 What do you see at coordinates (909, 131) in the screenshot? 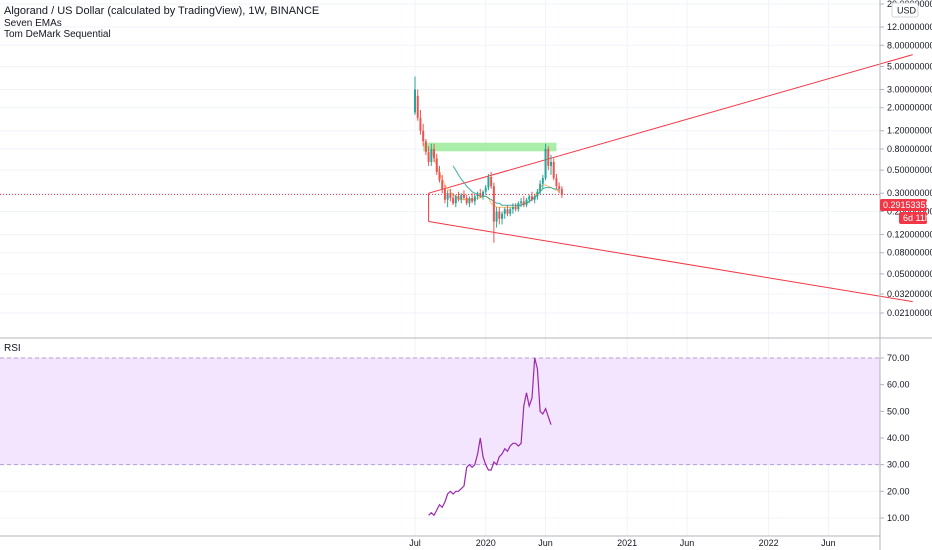
I see `price-tick-label: 1.20000000` at bounding box center [909, 131].